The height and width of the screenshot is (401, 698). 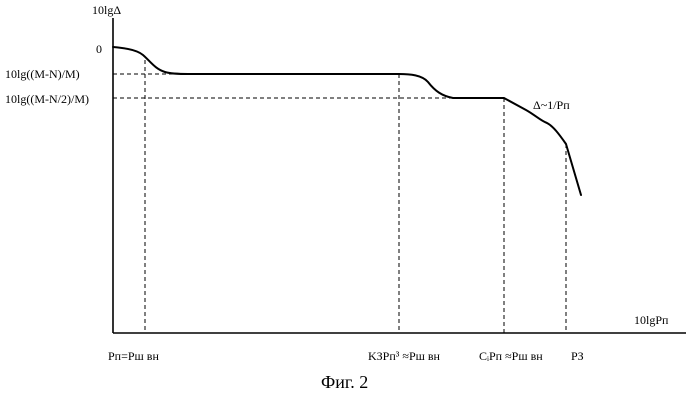 I want to click on y-tick-level-2: 10lg((M-N/2)/M), so click(x=47, y=99).